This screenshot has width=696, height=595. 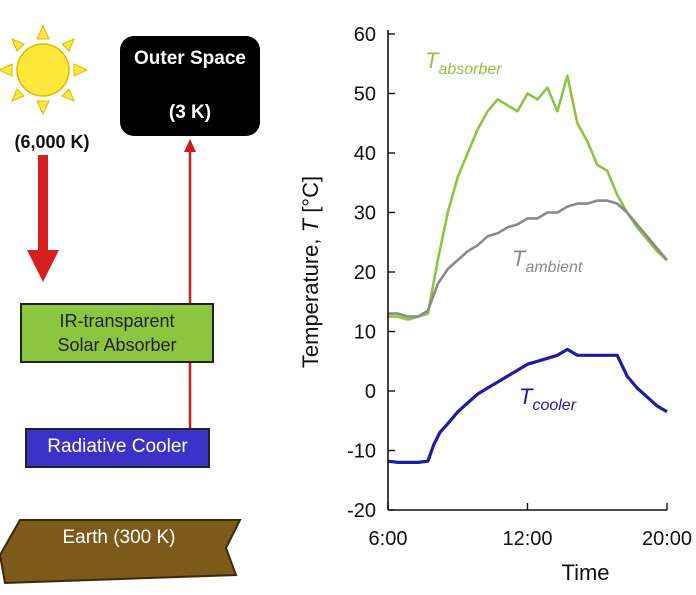 I want to click on y-tick-label: 50, so click(x=365, y=95).